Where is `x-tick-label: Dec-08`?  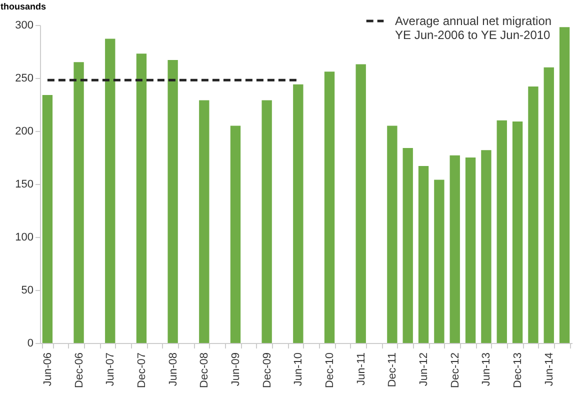 x-tick-label: Dec-08 is located at coordinates (204, 370).